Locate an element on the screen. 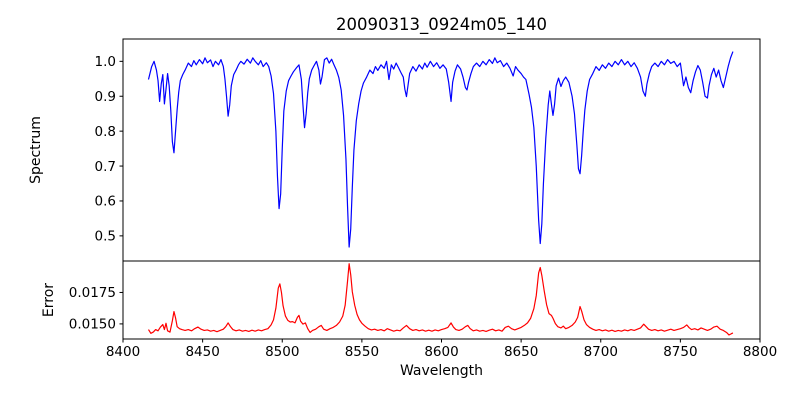 This screenshot has width=800, height=400. x-tick-label: 8800 is located at coordinates (760, 352).